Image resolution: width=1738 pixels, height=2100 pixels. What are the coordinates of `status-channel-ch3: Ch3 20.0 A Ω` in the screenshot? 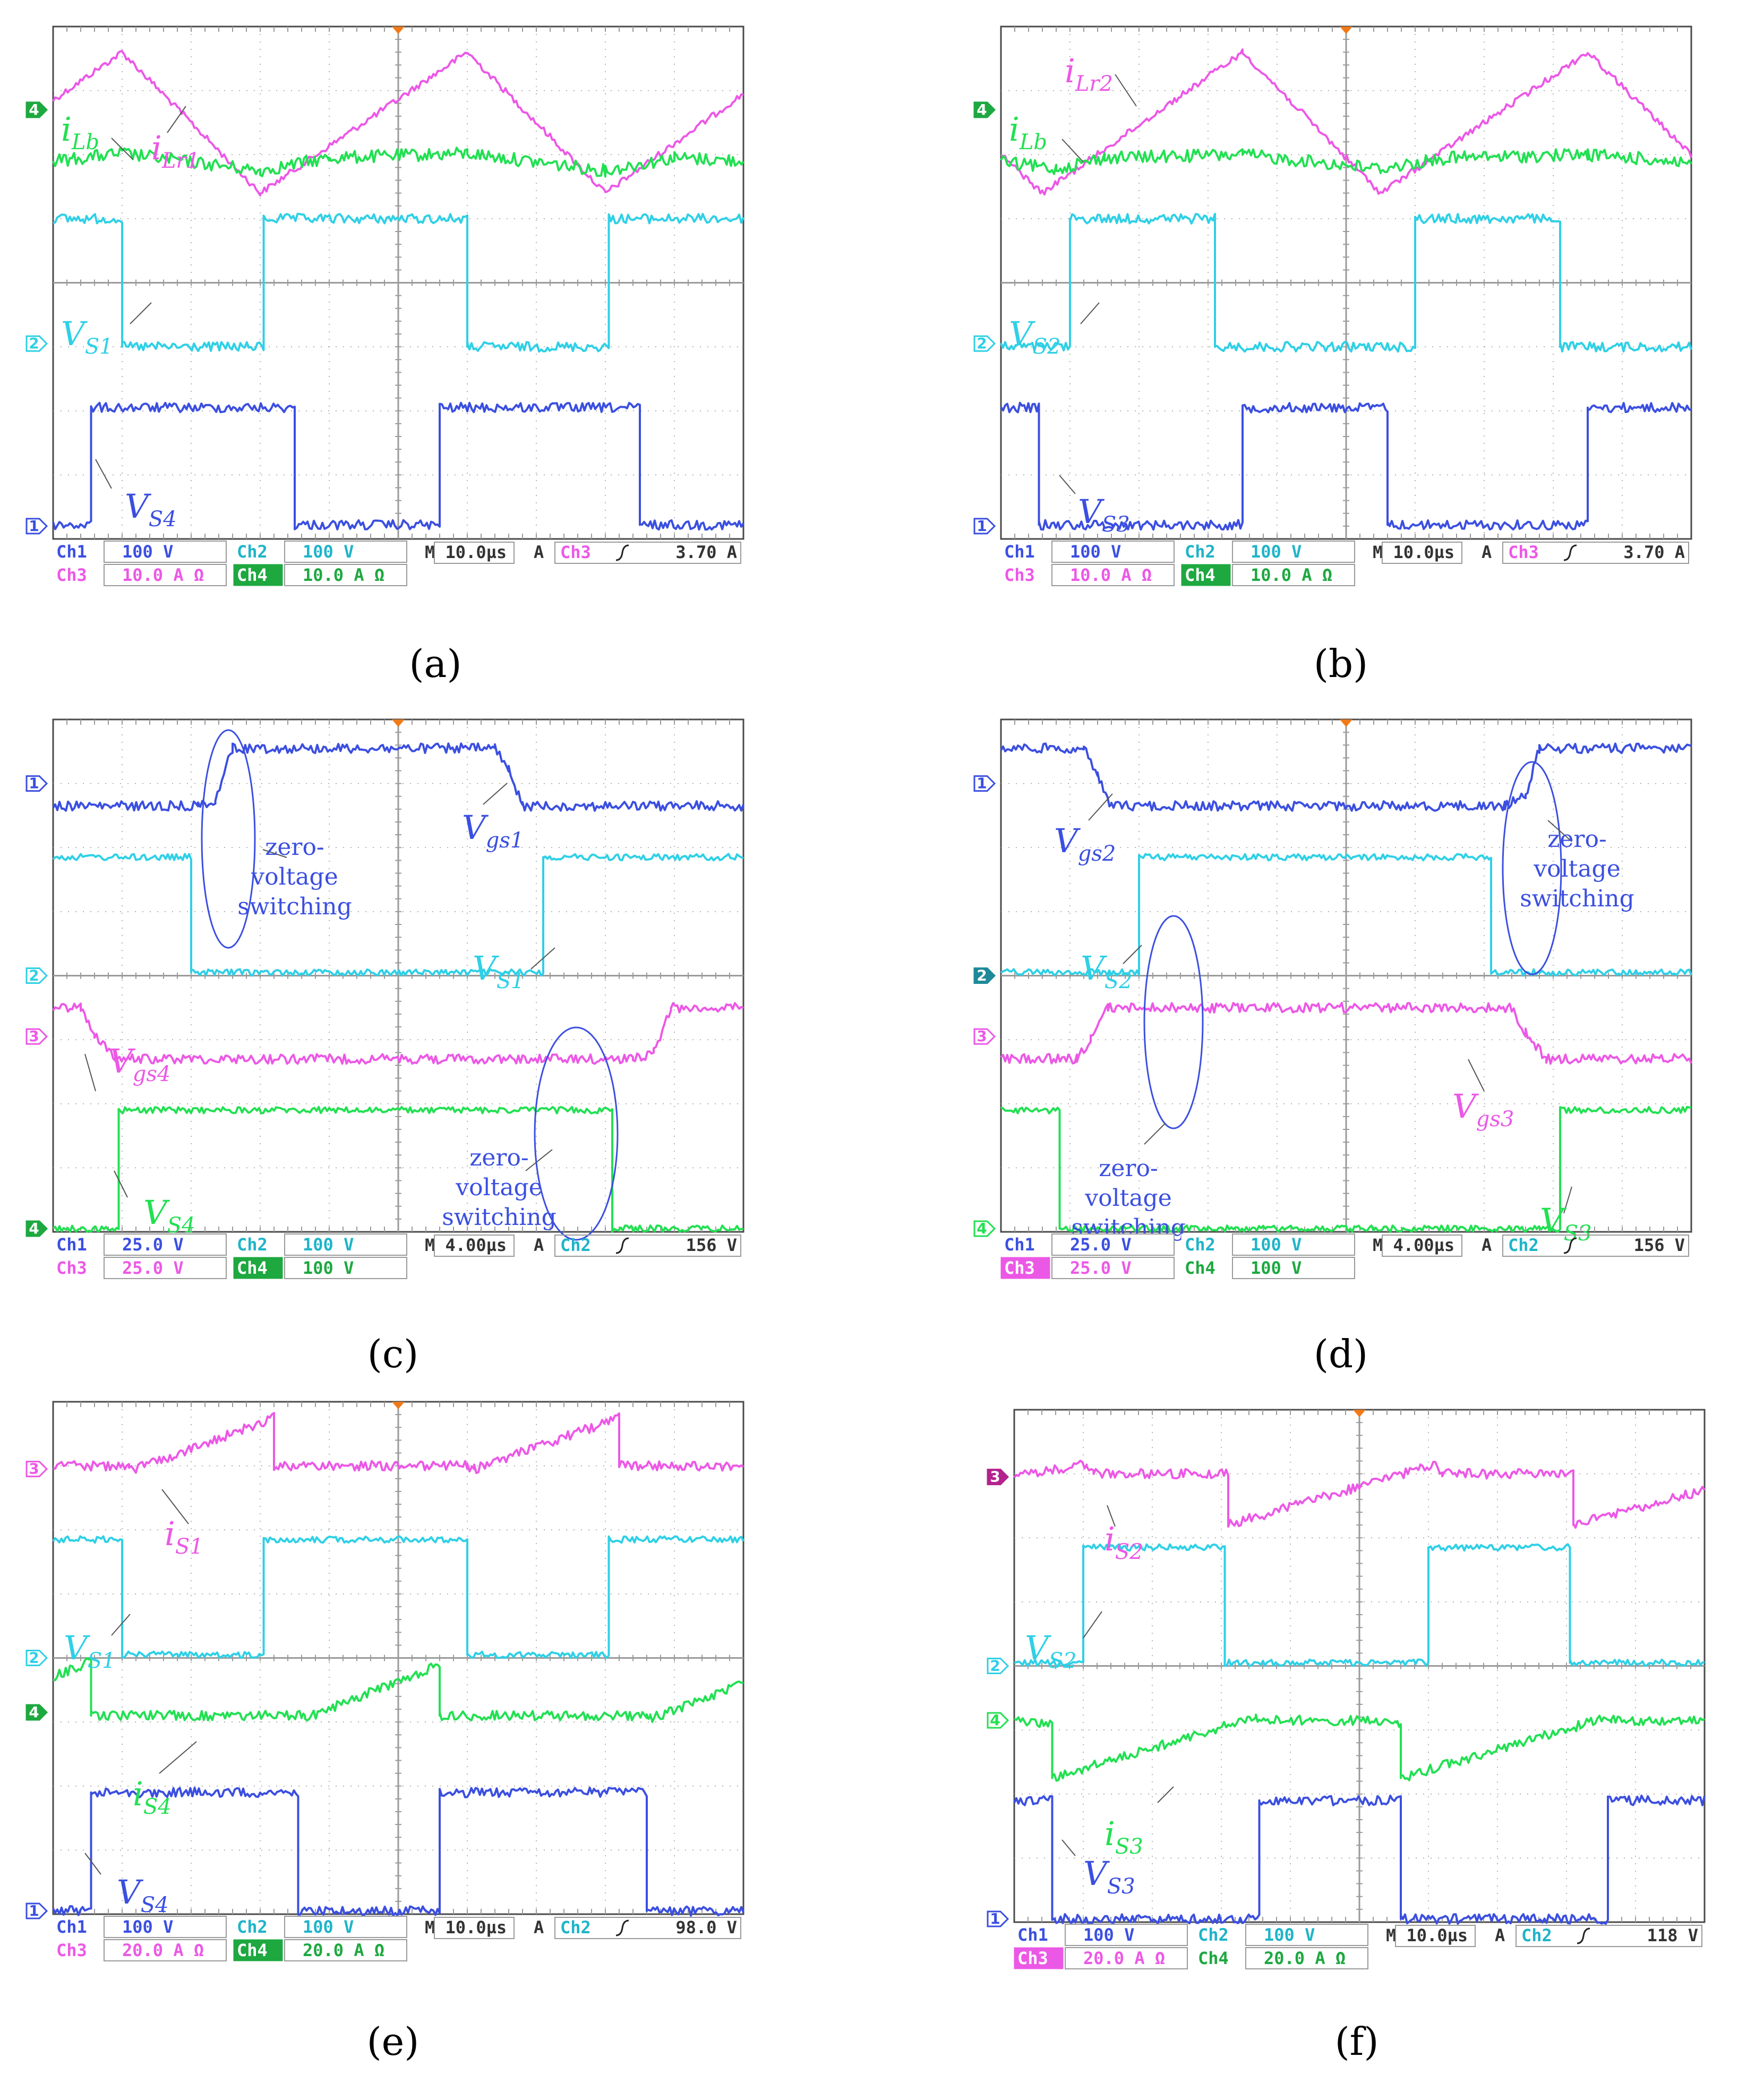 It's located at (1101, 1958).